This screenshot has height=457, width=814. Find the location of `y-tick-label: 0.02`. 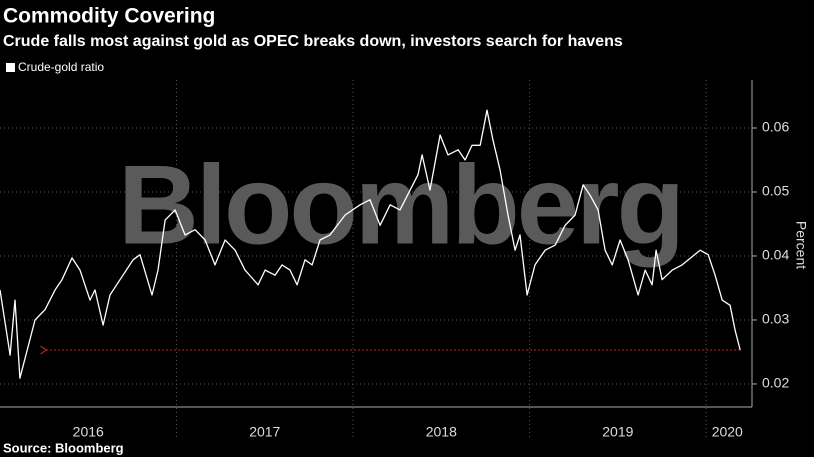

y-tick-label: 0.02 is located at coordinates (775, 383).